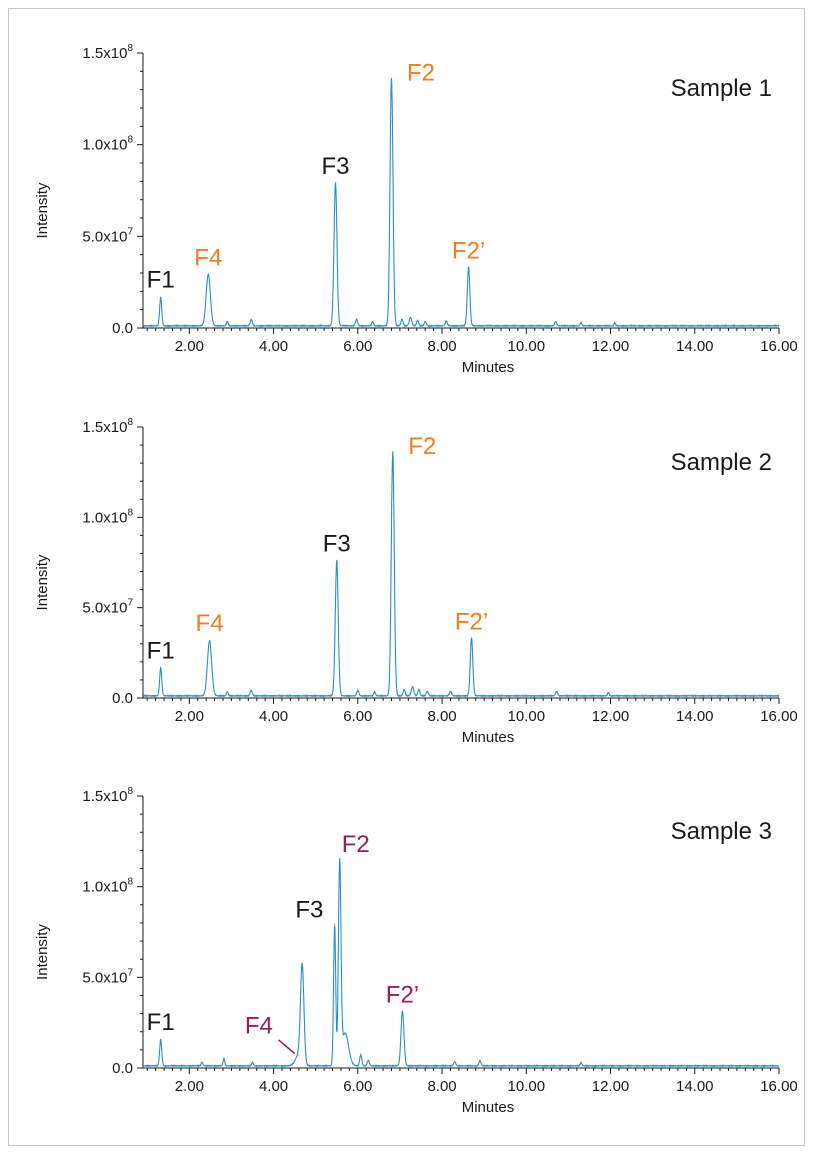 The height and width of the screenshot is (1154, 816). Describe the element at coordinates (527, 716) in the screenshot. I see `x-tick-label: 10.00` at that location.